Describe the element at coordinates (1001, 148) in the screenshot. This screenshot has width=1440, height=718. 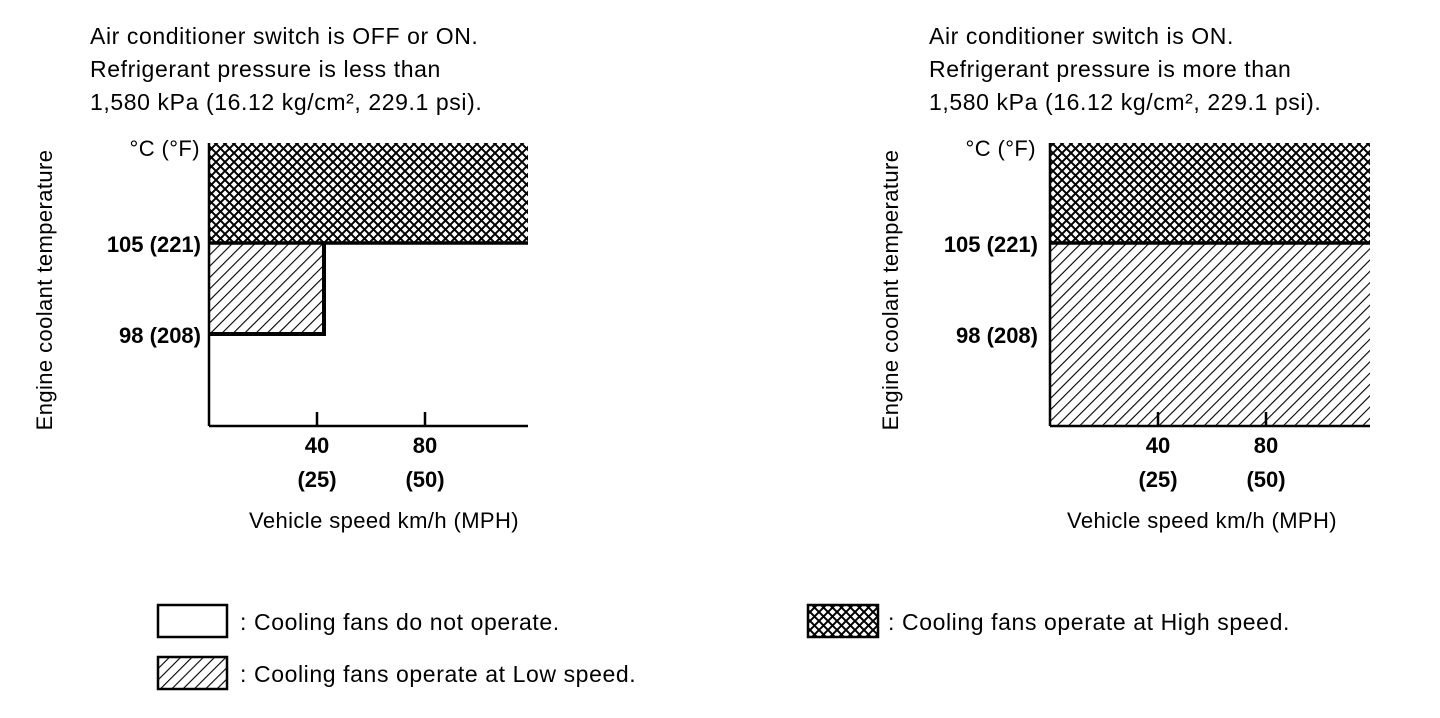
I see `right-y-unit: °C (°F)` at that location.